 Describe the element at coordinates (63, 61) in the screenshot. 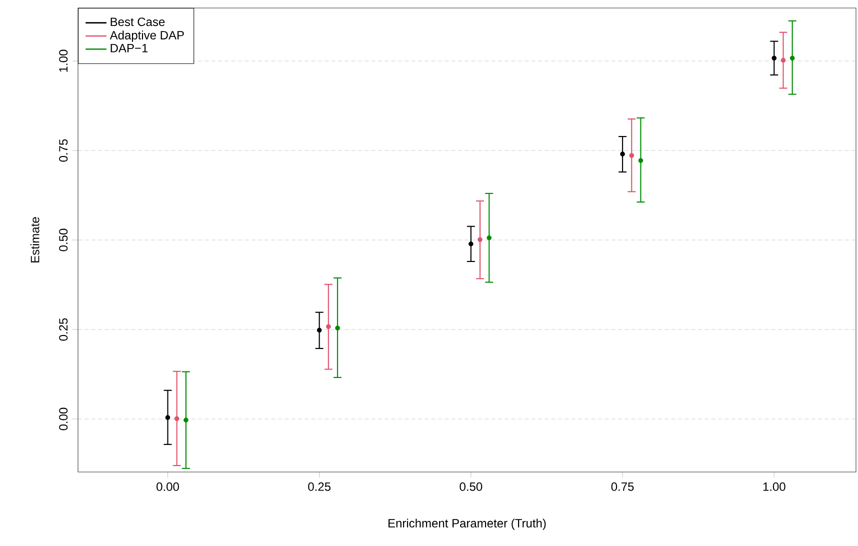

I see `y-tick-label: 1.00` at that location.